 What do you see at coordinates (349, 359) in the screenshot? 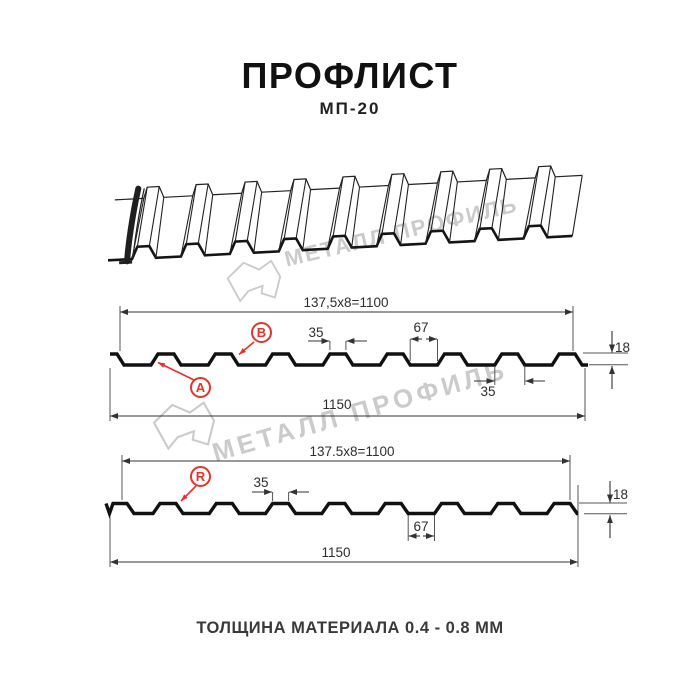
I see `section1-profile` at bounding box center [349, 359].